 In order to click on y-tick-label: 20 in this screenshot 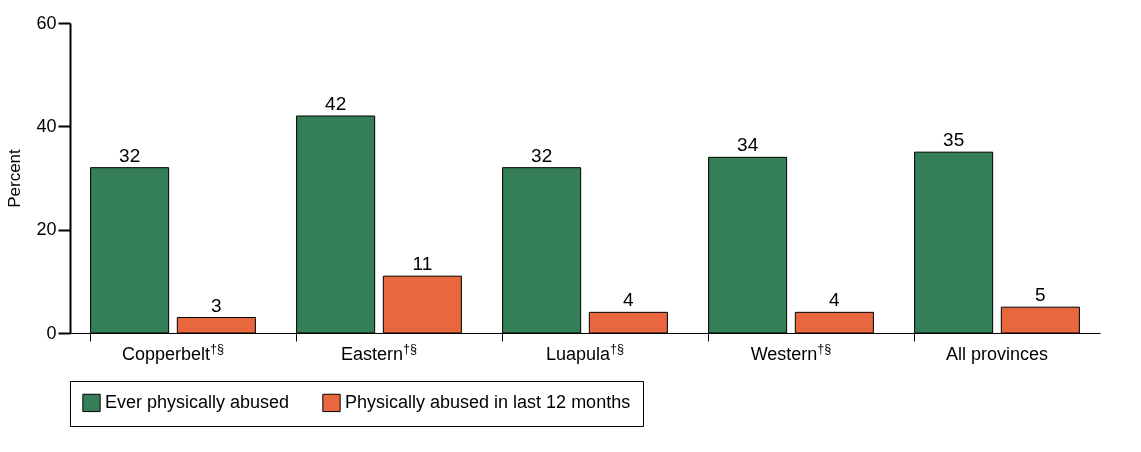, I will do `click(46, 229)`.